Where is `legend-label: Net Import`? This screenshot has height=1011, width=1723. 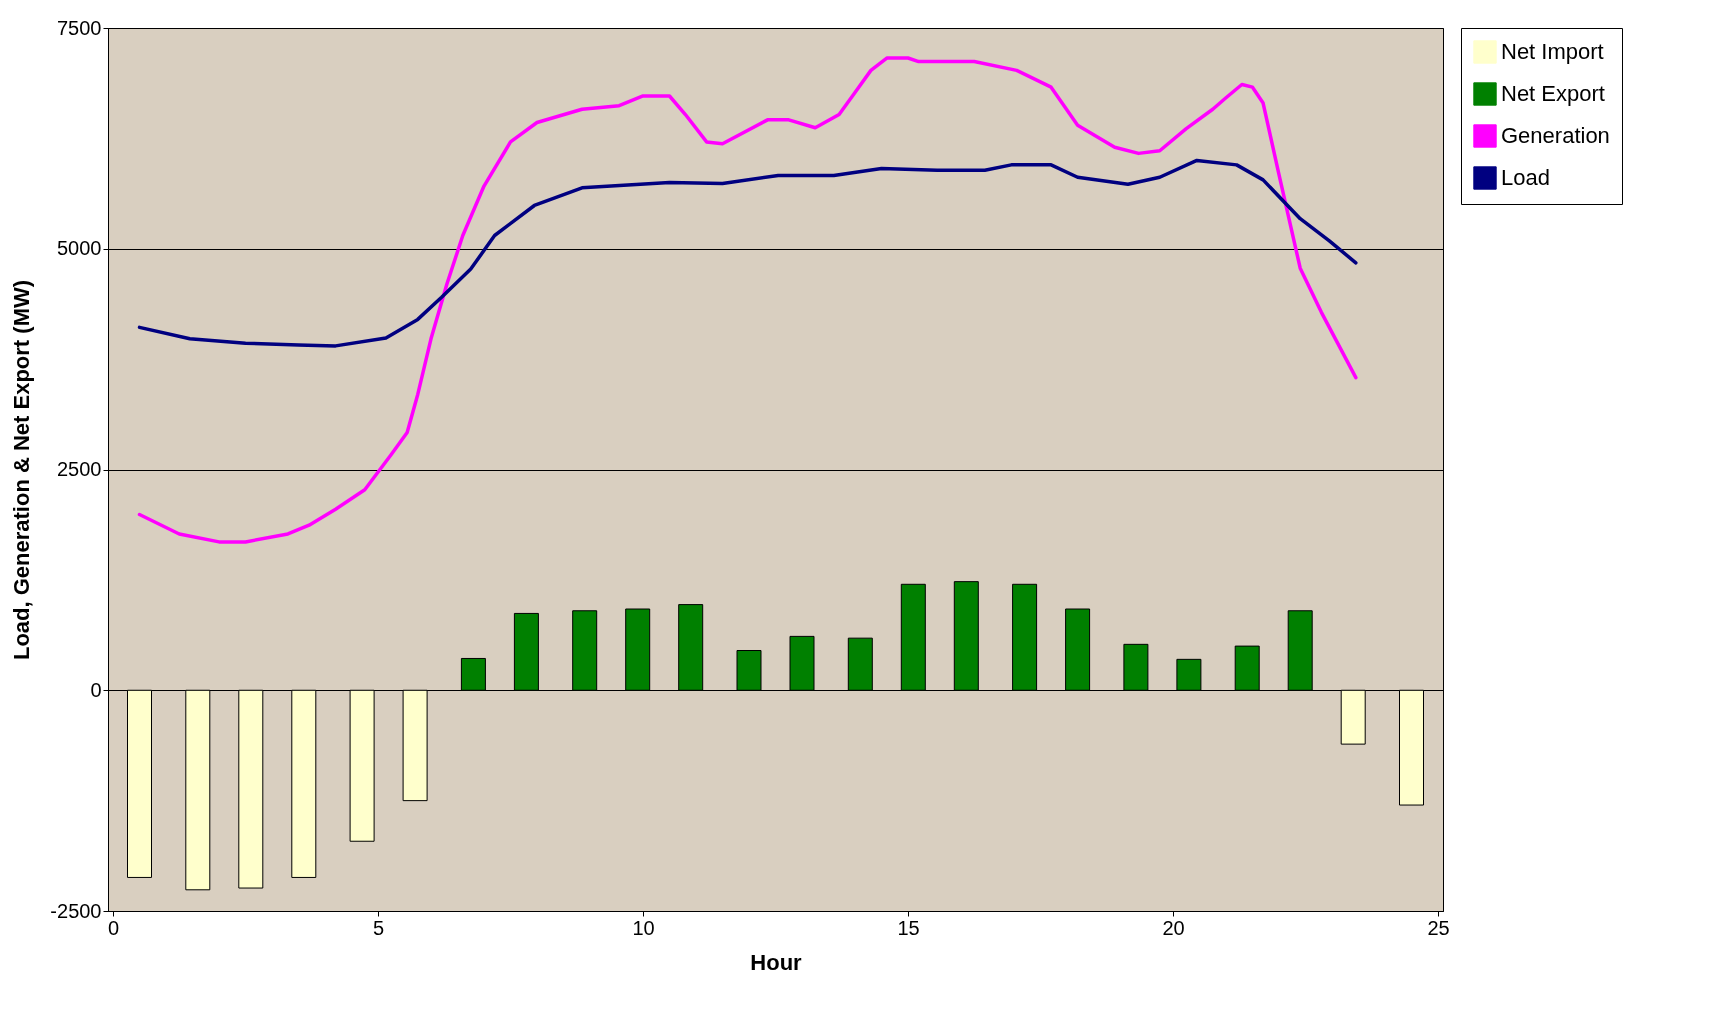
legend-label: Net Import is located at coordinates (1552, 51).